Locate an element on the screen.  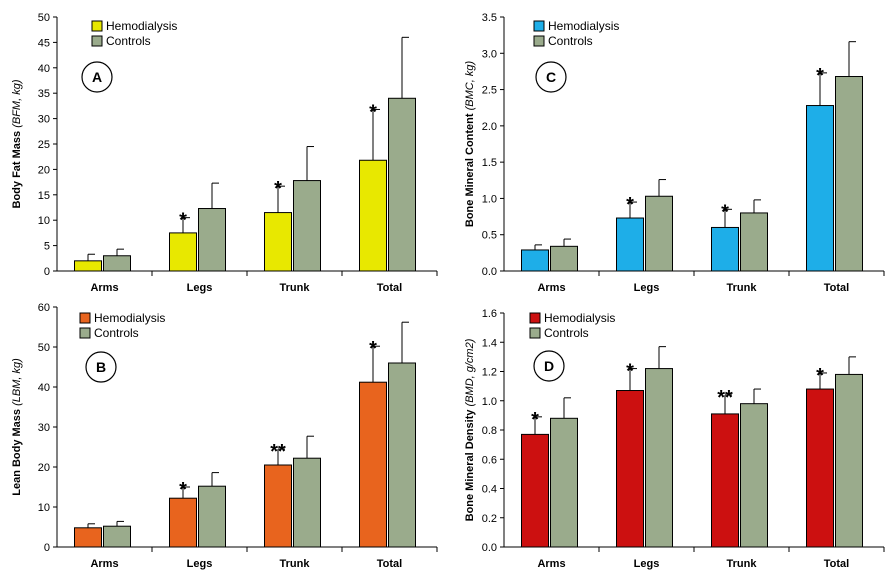
y-tick-label: 15 is located at coordinates (44, 196).